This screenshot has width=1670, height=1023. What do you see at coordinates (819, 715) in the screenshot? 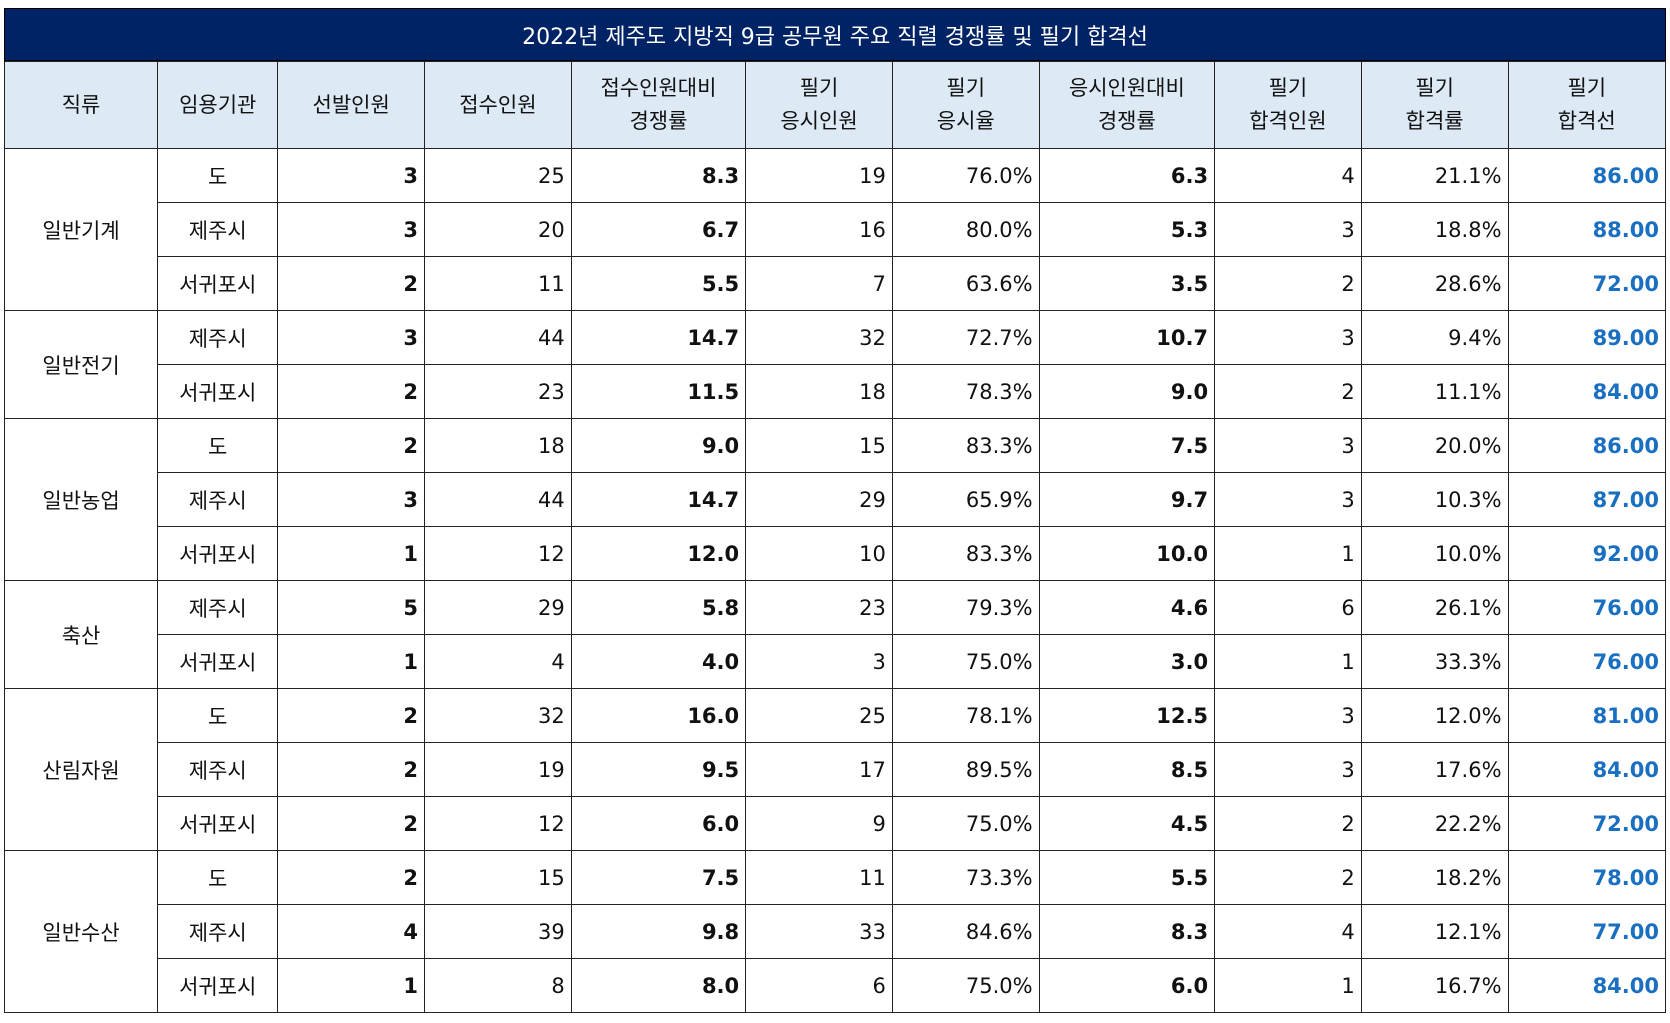
I see `value-cell: 25` at bounding box center [819, 715].